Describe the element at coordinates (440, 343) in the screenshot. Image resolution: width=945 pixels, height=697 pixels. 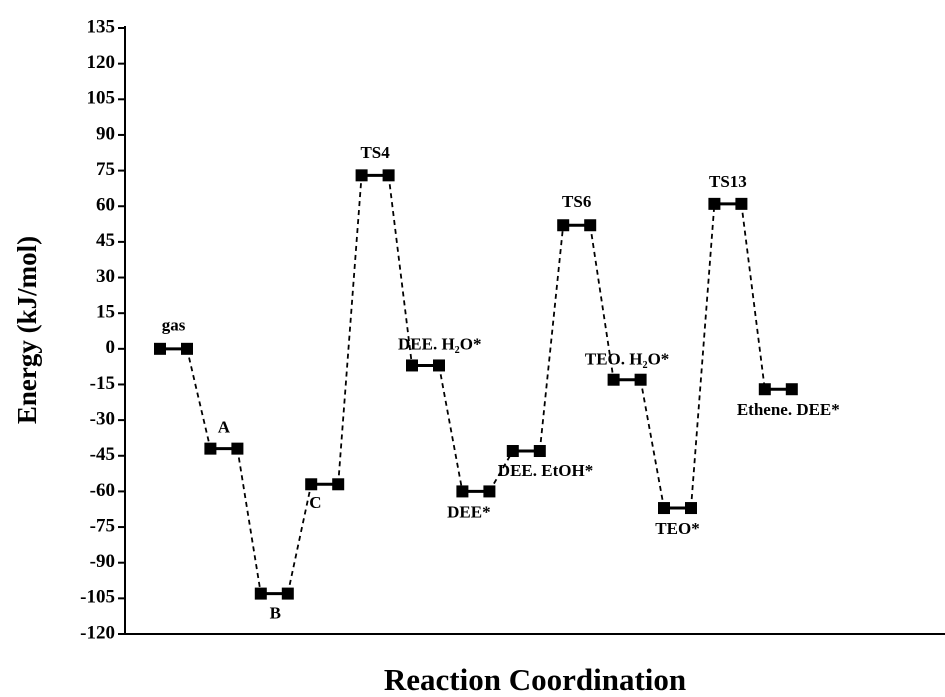
I see `level-label: DEE. H₂O*` at that location.